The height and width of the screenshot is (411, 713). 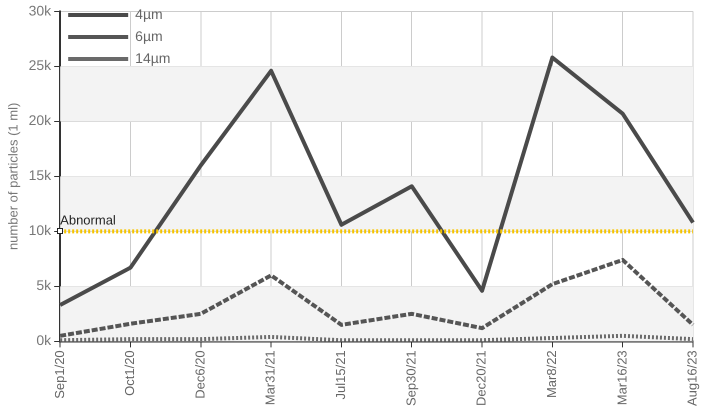 What do you see at coordinates (692, 378) in the screenshot?
I see `x-tick-label: Aug16/23` at bounding box center [692, 378].